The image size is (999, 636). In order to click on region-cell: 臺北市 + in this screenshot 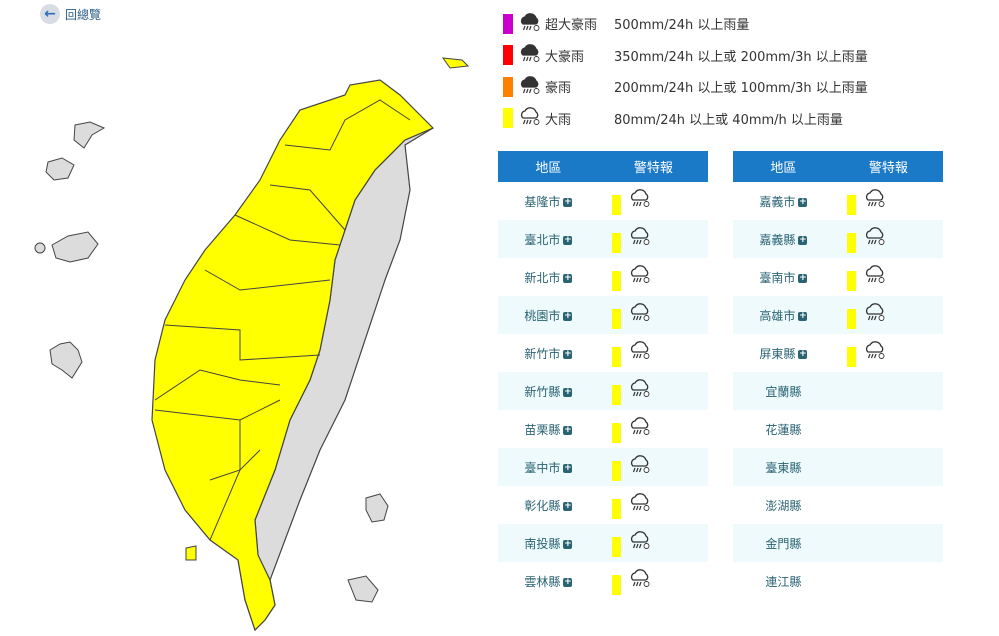, I will do `click(548, 239)`.